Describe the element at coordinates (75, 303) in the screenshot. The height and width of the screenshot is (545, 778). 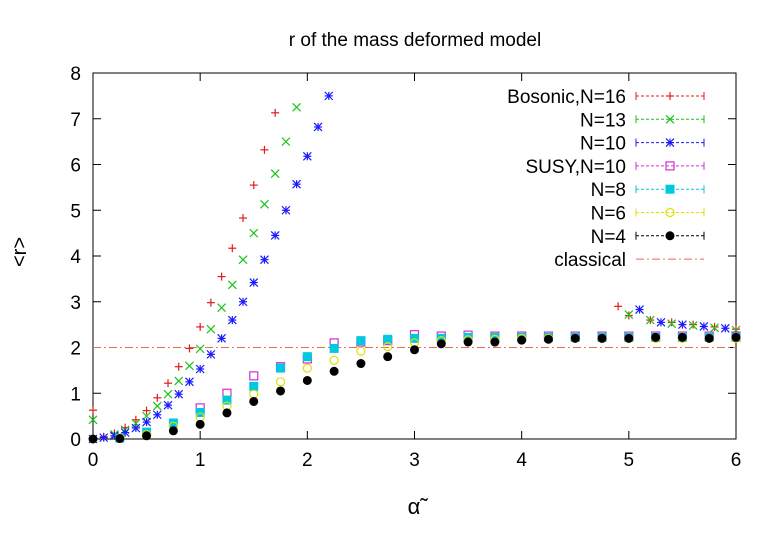
I see `y-tick-label: 3` at that location.